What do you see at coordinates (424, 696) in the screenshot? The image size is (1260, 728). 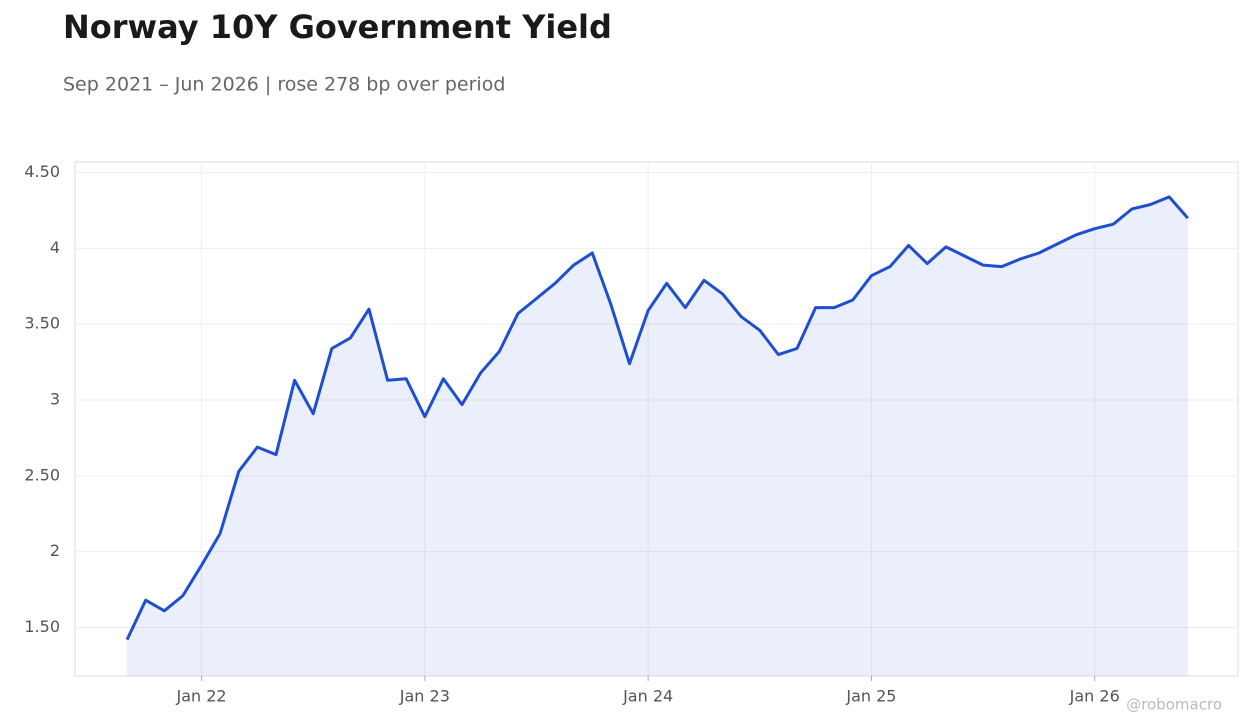 I see `x-tick-label: Jan 23` at bounding box center [424, 696].